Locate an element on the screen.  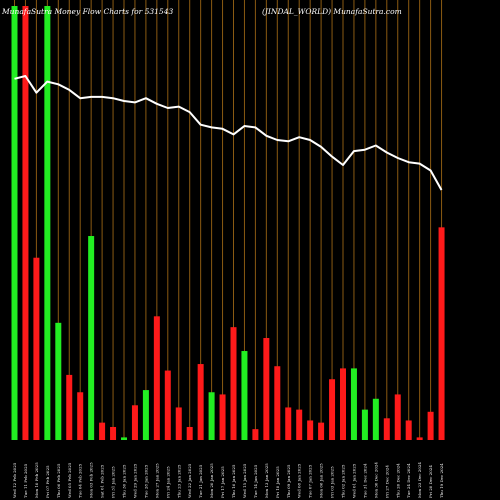
x-tick-label: Mon 27 Jan 2025 is located at coordinates (156, 480).